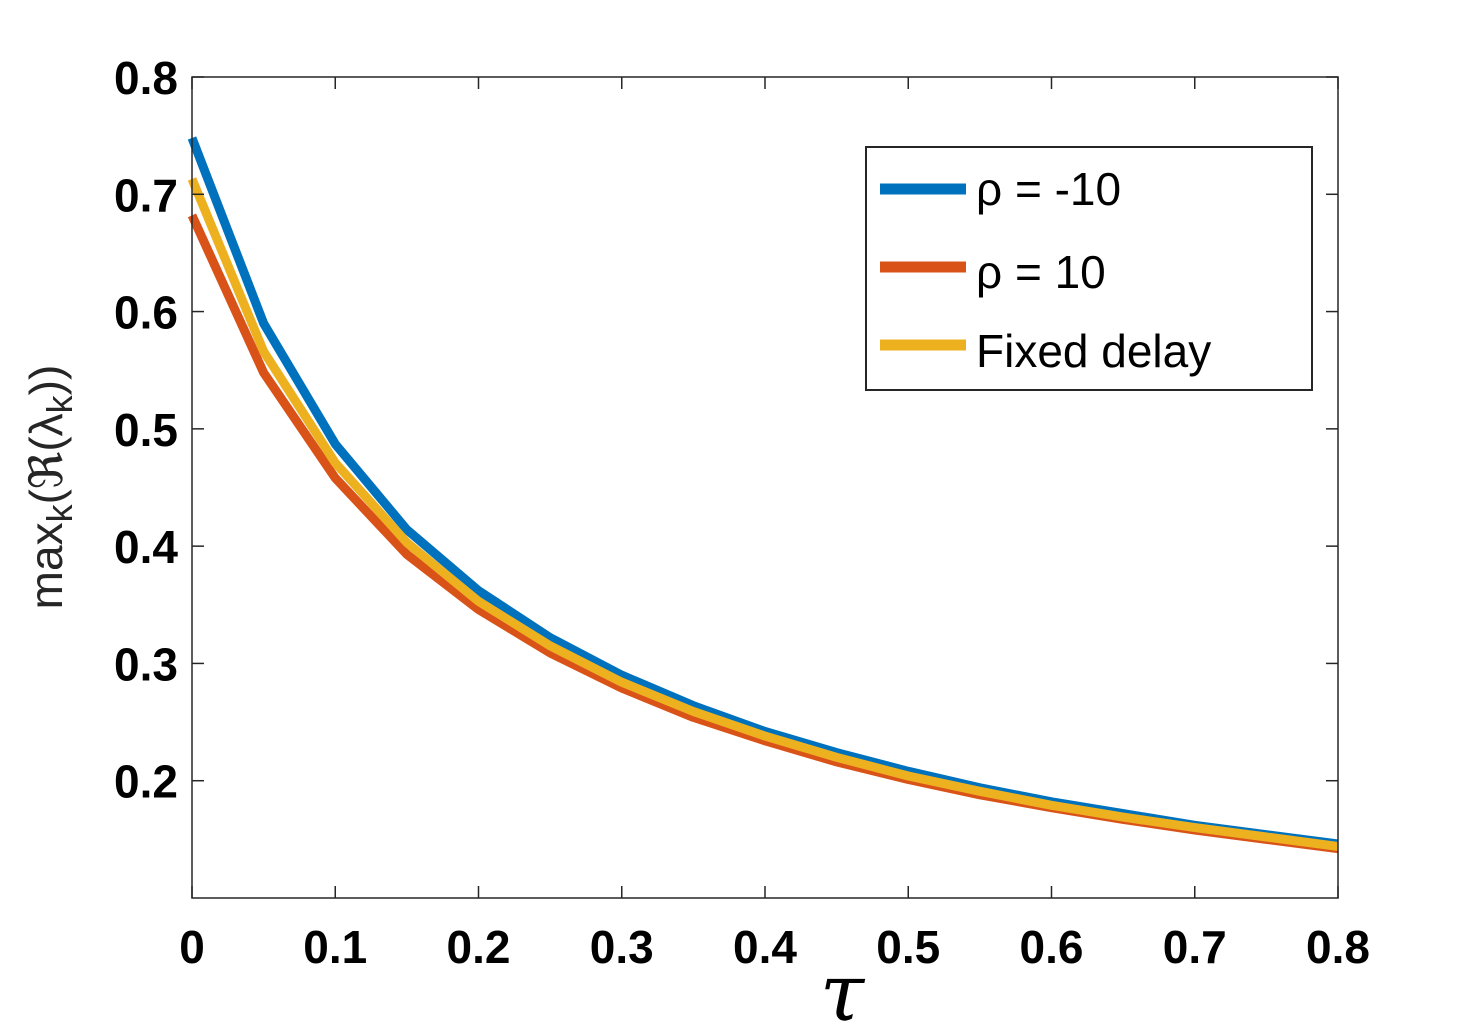 Image resolution: width=1478 pixels, height=1034 pixels. I want to click on y-tick-label: 0.4, so click(146, 547).